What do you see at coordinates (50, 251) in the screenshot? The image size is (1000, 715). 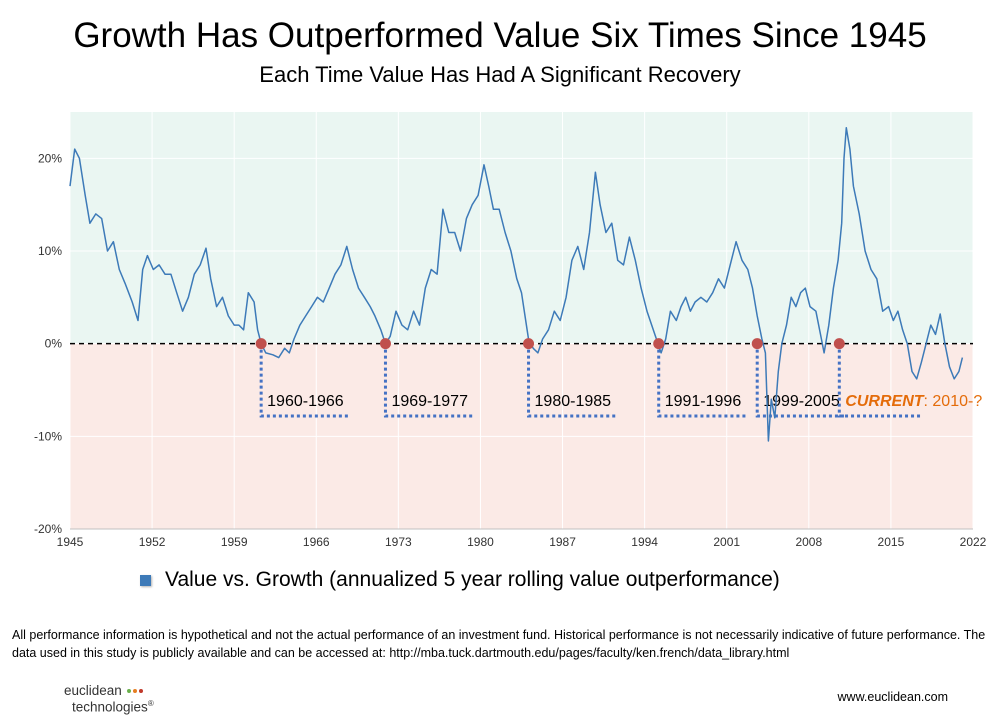 I see `y-tick-label: 10%` at bounding box center [50, 251].